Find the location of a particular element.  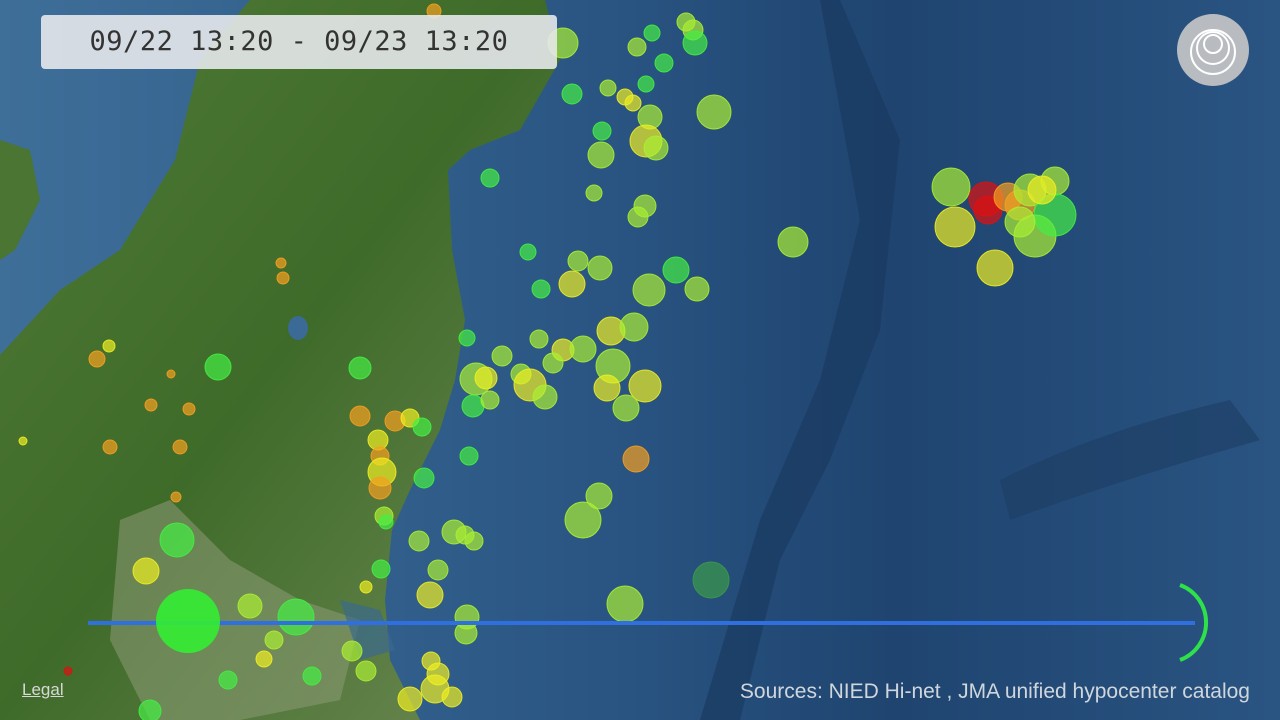

timeline-marker is located at coordinates (188, 621).